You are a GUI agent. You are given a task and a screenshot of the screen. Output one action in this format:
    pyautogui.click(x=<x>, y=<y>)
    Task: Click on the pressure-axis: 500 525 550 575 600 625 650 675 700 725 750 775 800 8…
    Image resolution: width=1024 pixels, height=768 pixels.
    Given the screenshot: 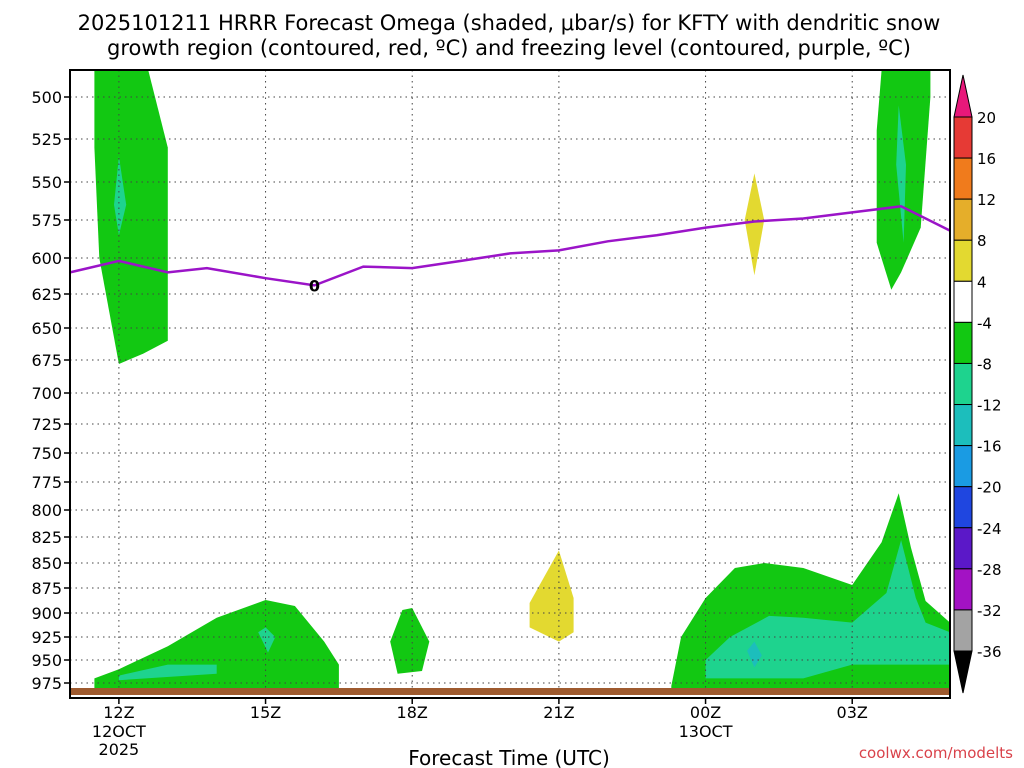 What is the action you would take?
    pyautogui.click(x=50, y=390)
    